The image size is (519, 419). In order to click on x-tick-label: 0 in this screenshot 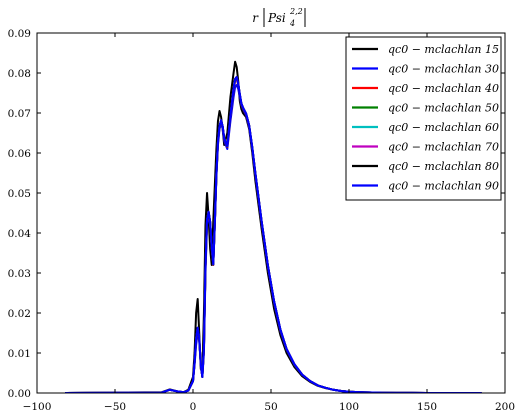, I will do `click(193, 407)`.